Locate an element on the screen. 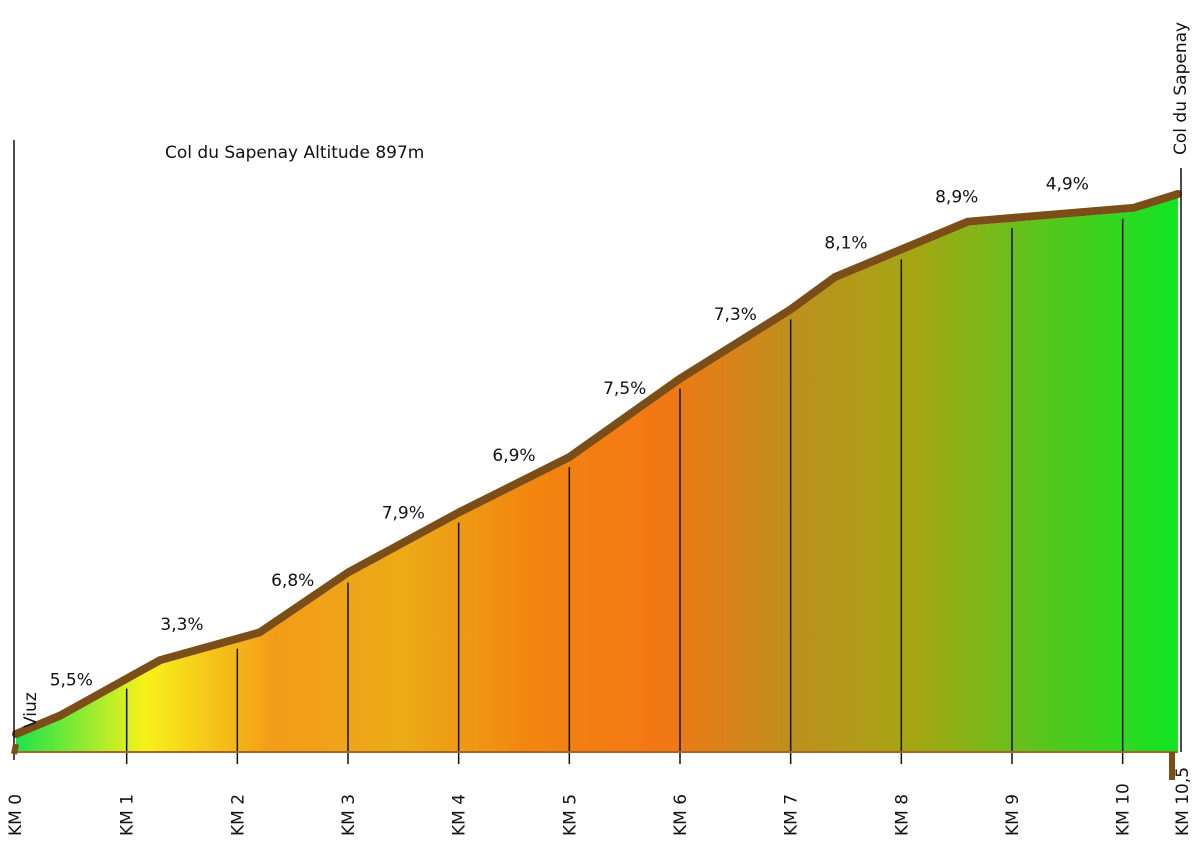 The height and width of the screenshot is (850, 1200). start-cap is located at coordinates (15, 749).